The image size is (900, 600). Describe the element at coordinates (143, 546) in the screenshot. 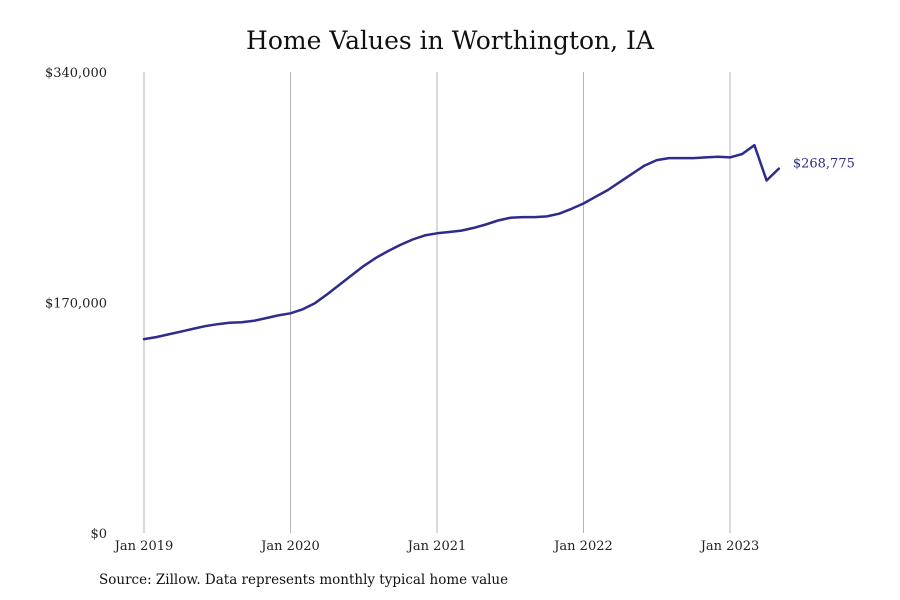

I see `x-tick-label: Jan 2019` at that location.